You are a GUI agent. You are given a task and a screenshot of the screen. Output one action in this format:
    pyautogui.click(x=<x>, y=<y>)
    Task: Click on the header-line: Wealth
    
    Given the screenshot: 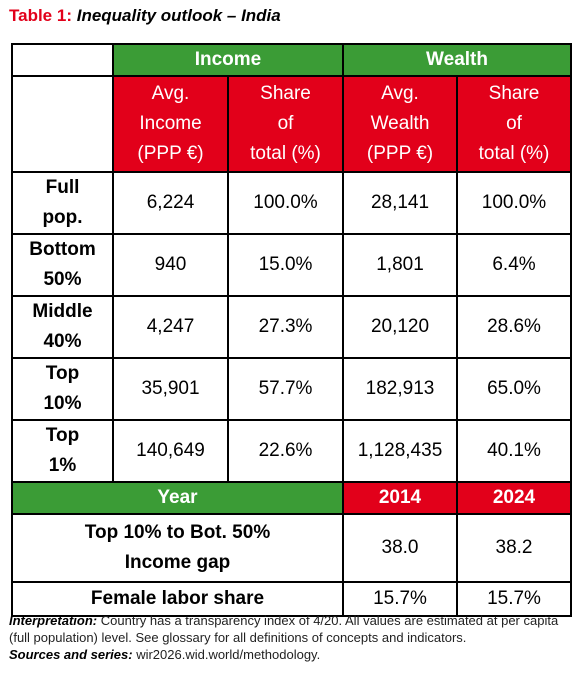 What is the action you would take?
    pyautogui.click(x=400, y=123)
    